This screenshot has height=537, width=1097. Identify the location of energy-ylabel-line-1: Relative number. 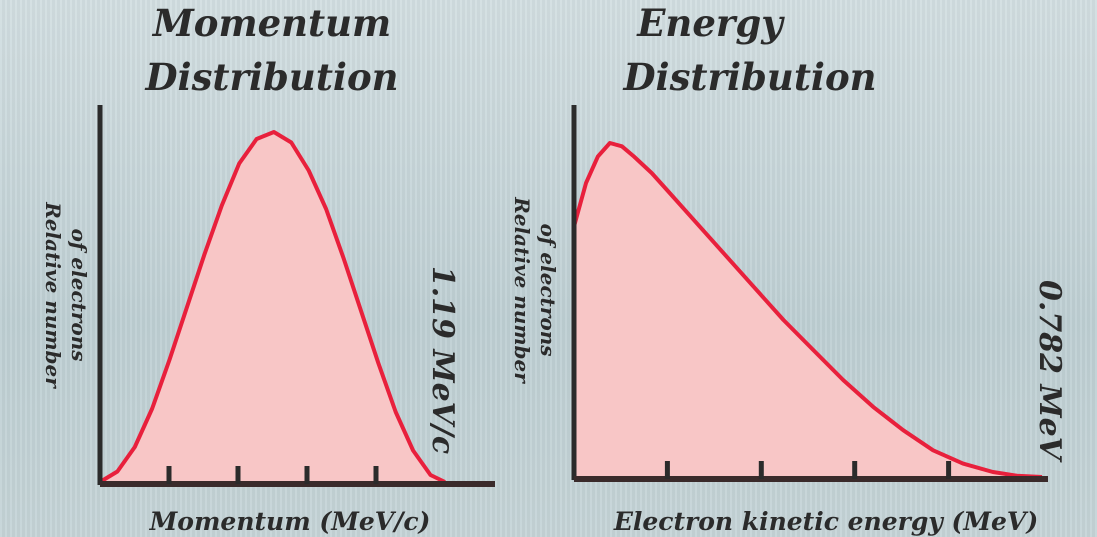
(522, 290).